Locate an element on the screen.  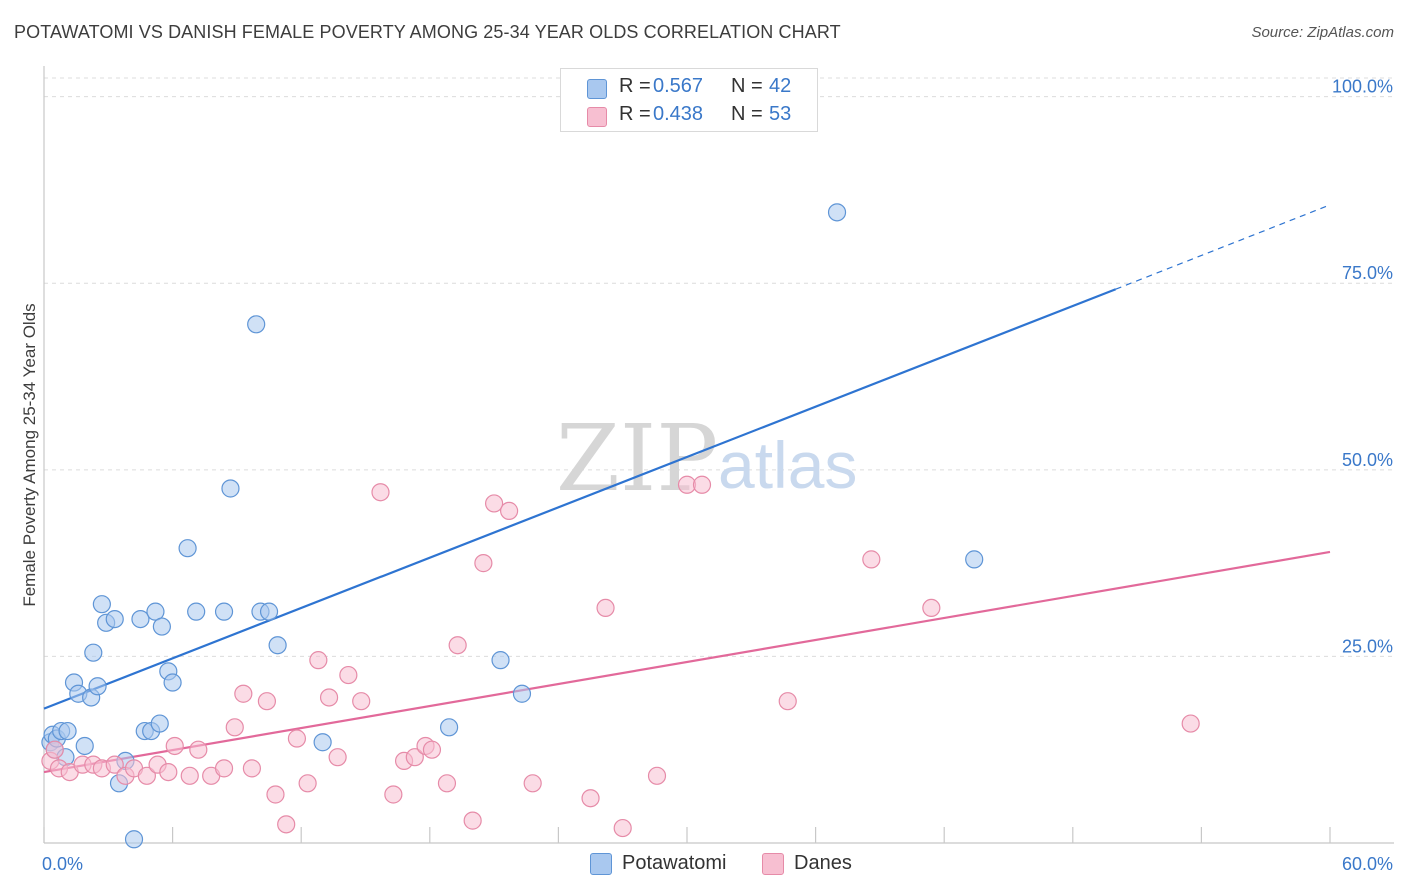
legend-r-value: 0.567 is located at coordinates (678, 86).